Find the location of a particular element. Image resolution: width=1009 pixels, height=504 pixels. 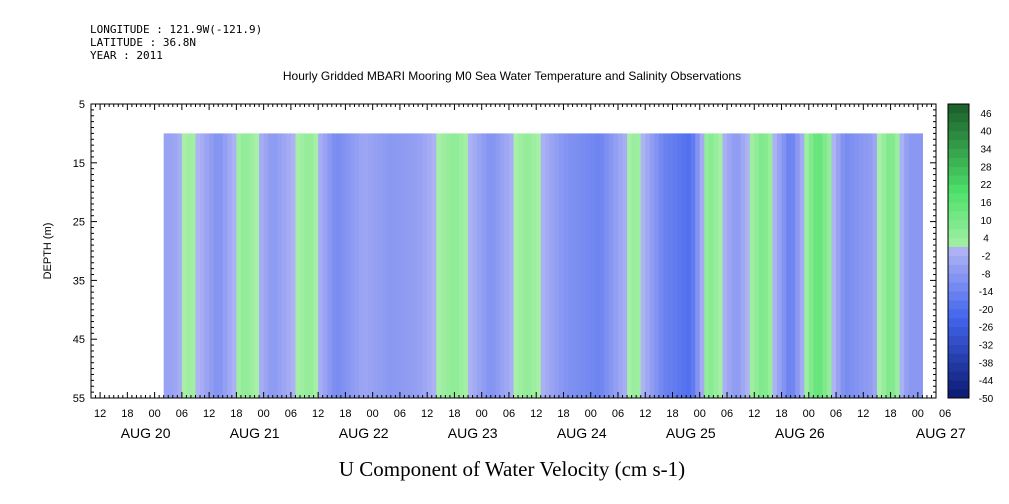

colorbar-label: 22 is located at coordinates (986, 185).